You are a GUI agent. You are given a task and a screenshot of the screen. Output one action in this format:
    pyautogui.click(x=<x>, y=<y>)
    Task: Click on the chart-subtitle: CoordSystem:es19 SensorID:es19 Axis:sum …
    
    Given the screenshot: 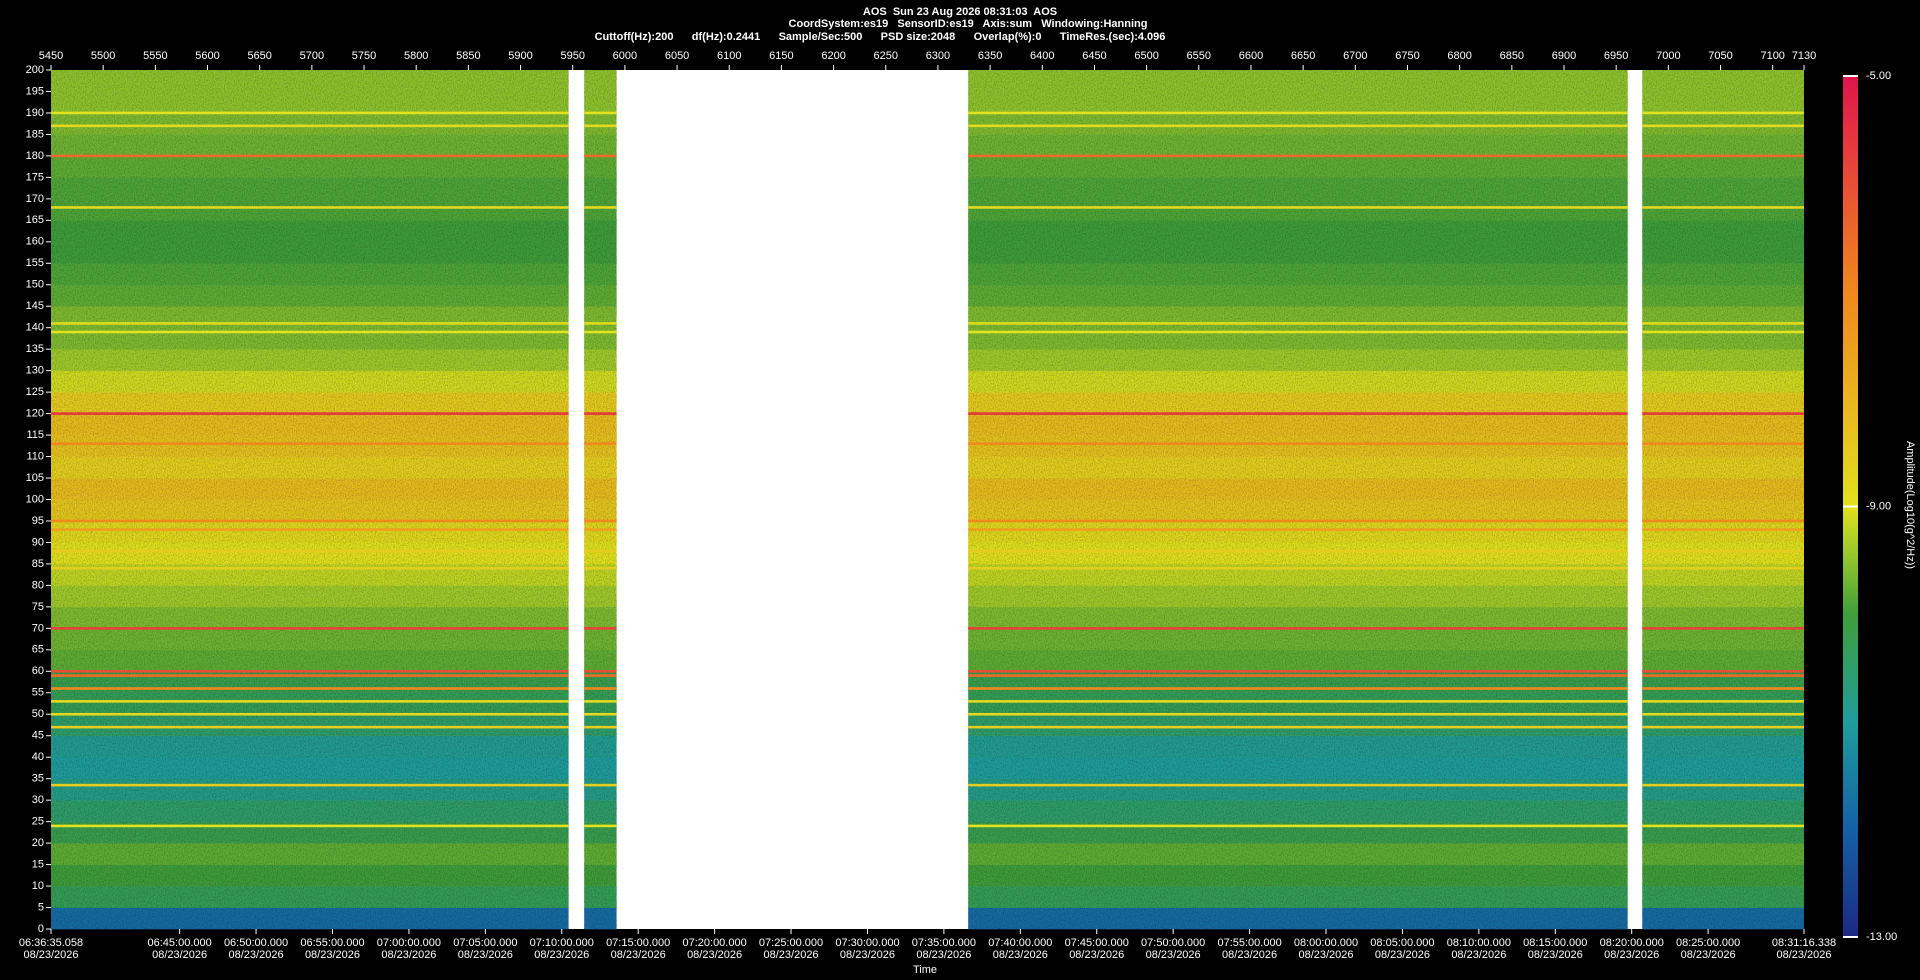 What is the action you would take?
    pyautogui.click(x=968, y=24)
    